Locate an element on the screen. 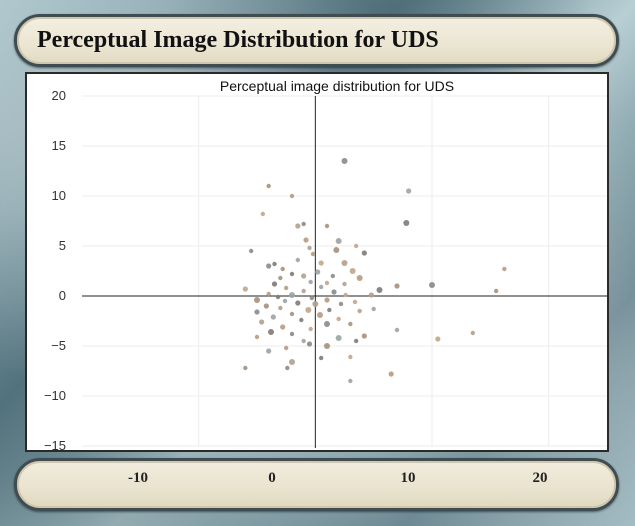 Image resolution: width=635 pixels, height=526 pixels. x-tick-label: 10 is located at coordinates (408, 478).